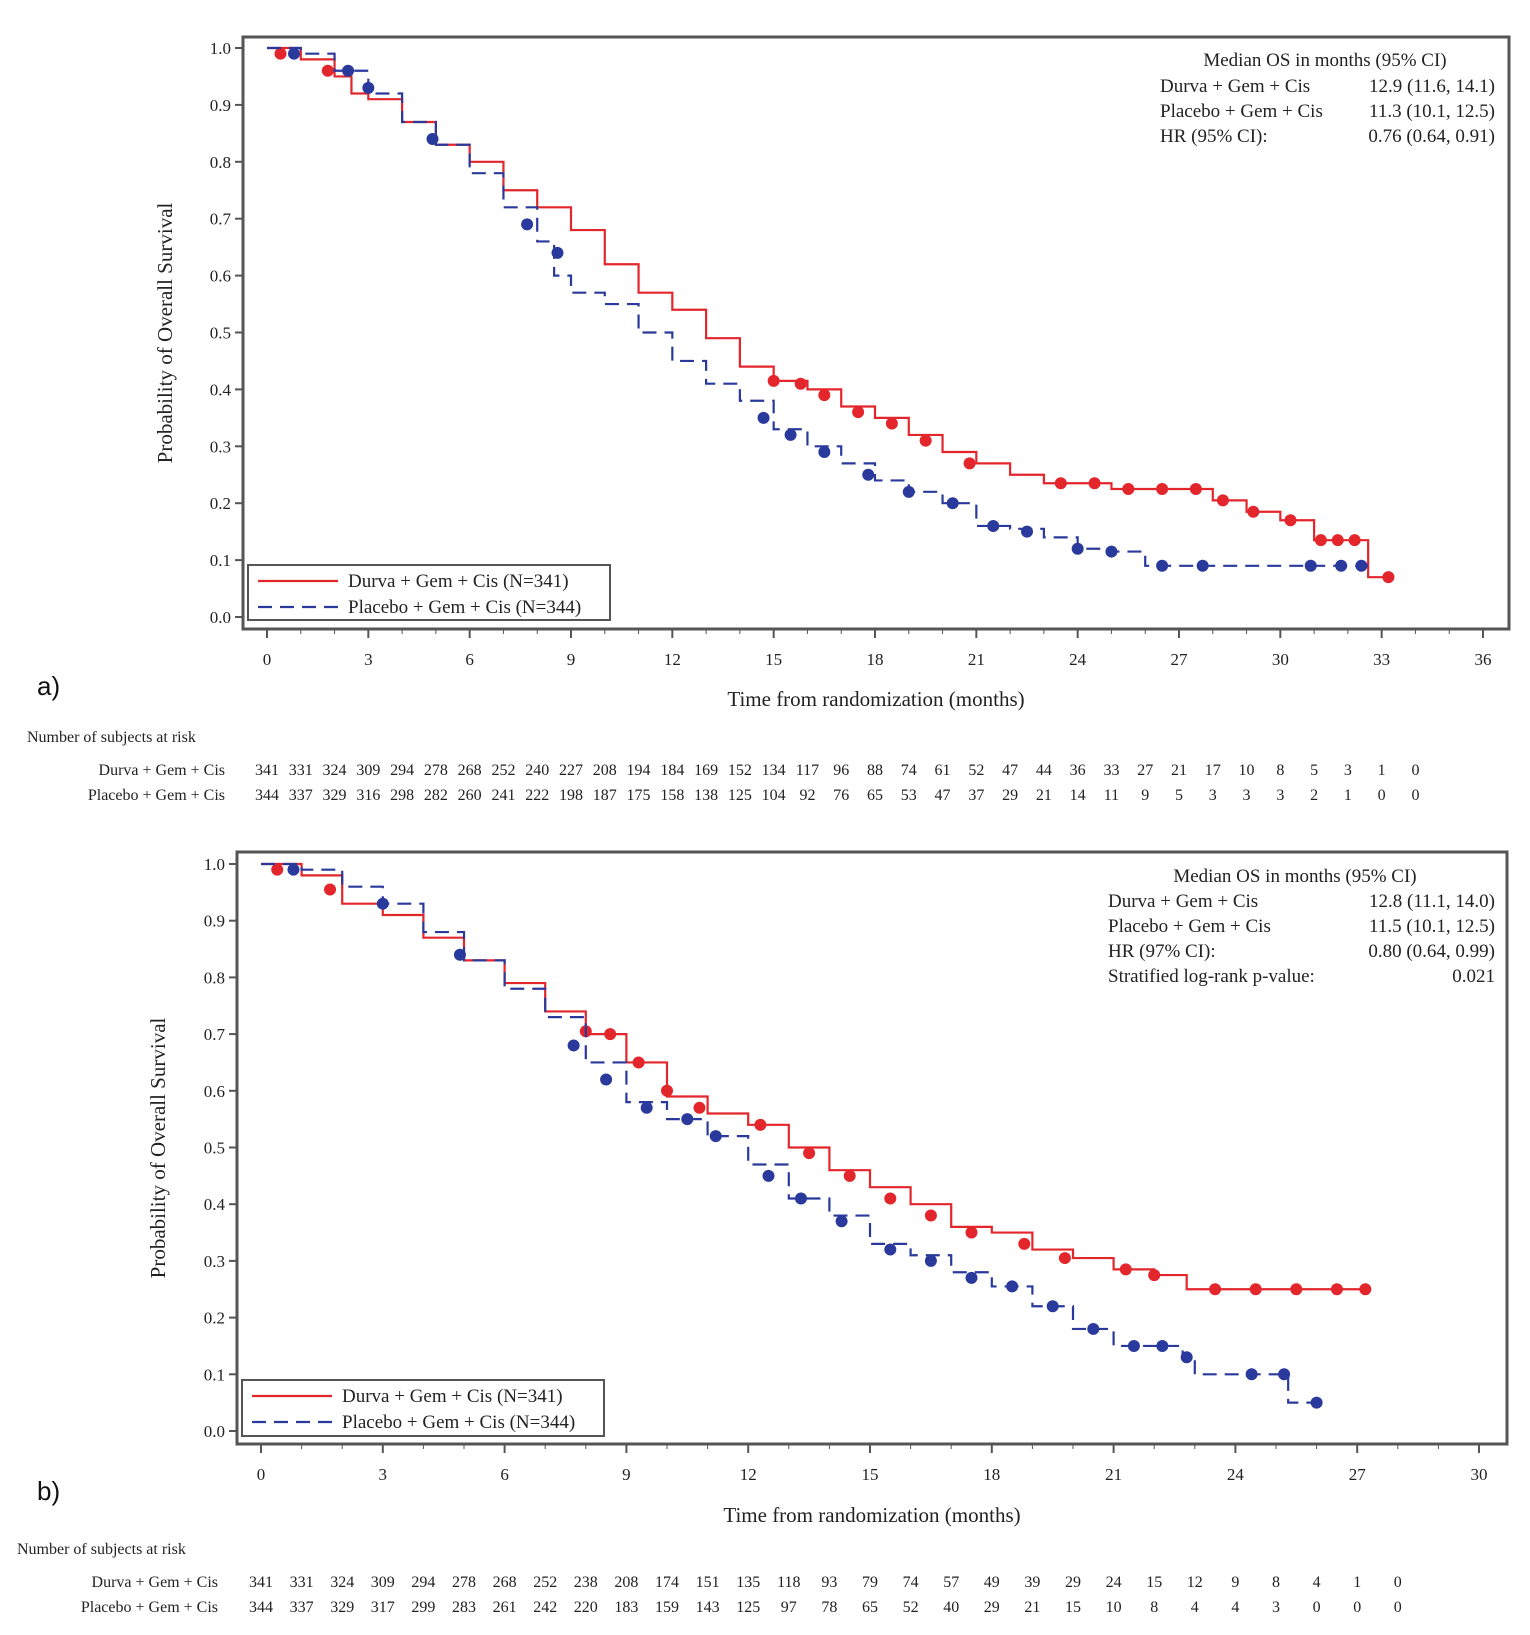 The image size is (1530, 1635). I want to click on y-tick-label: 0.6, so click(220, 276).